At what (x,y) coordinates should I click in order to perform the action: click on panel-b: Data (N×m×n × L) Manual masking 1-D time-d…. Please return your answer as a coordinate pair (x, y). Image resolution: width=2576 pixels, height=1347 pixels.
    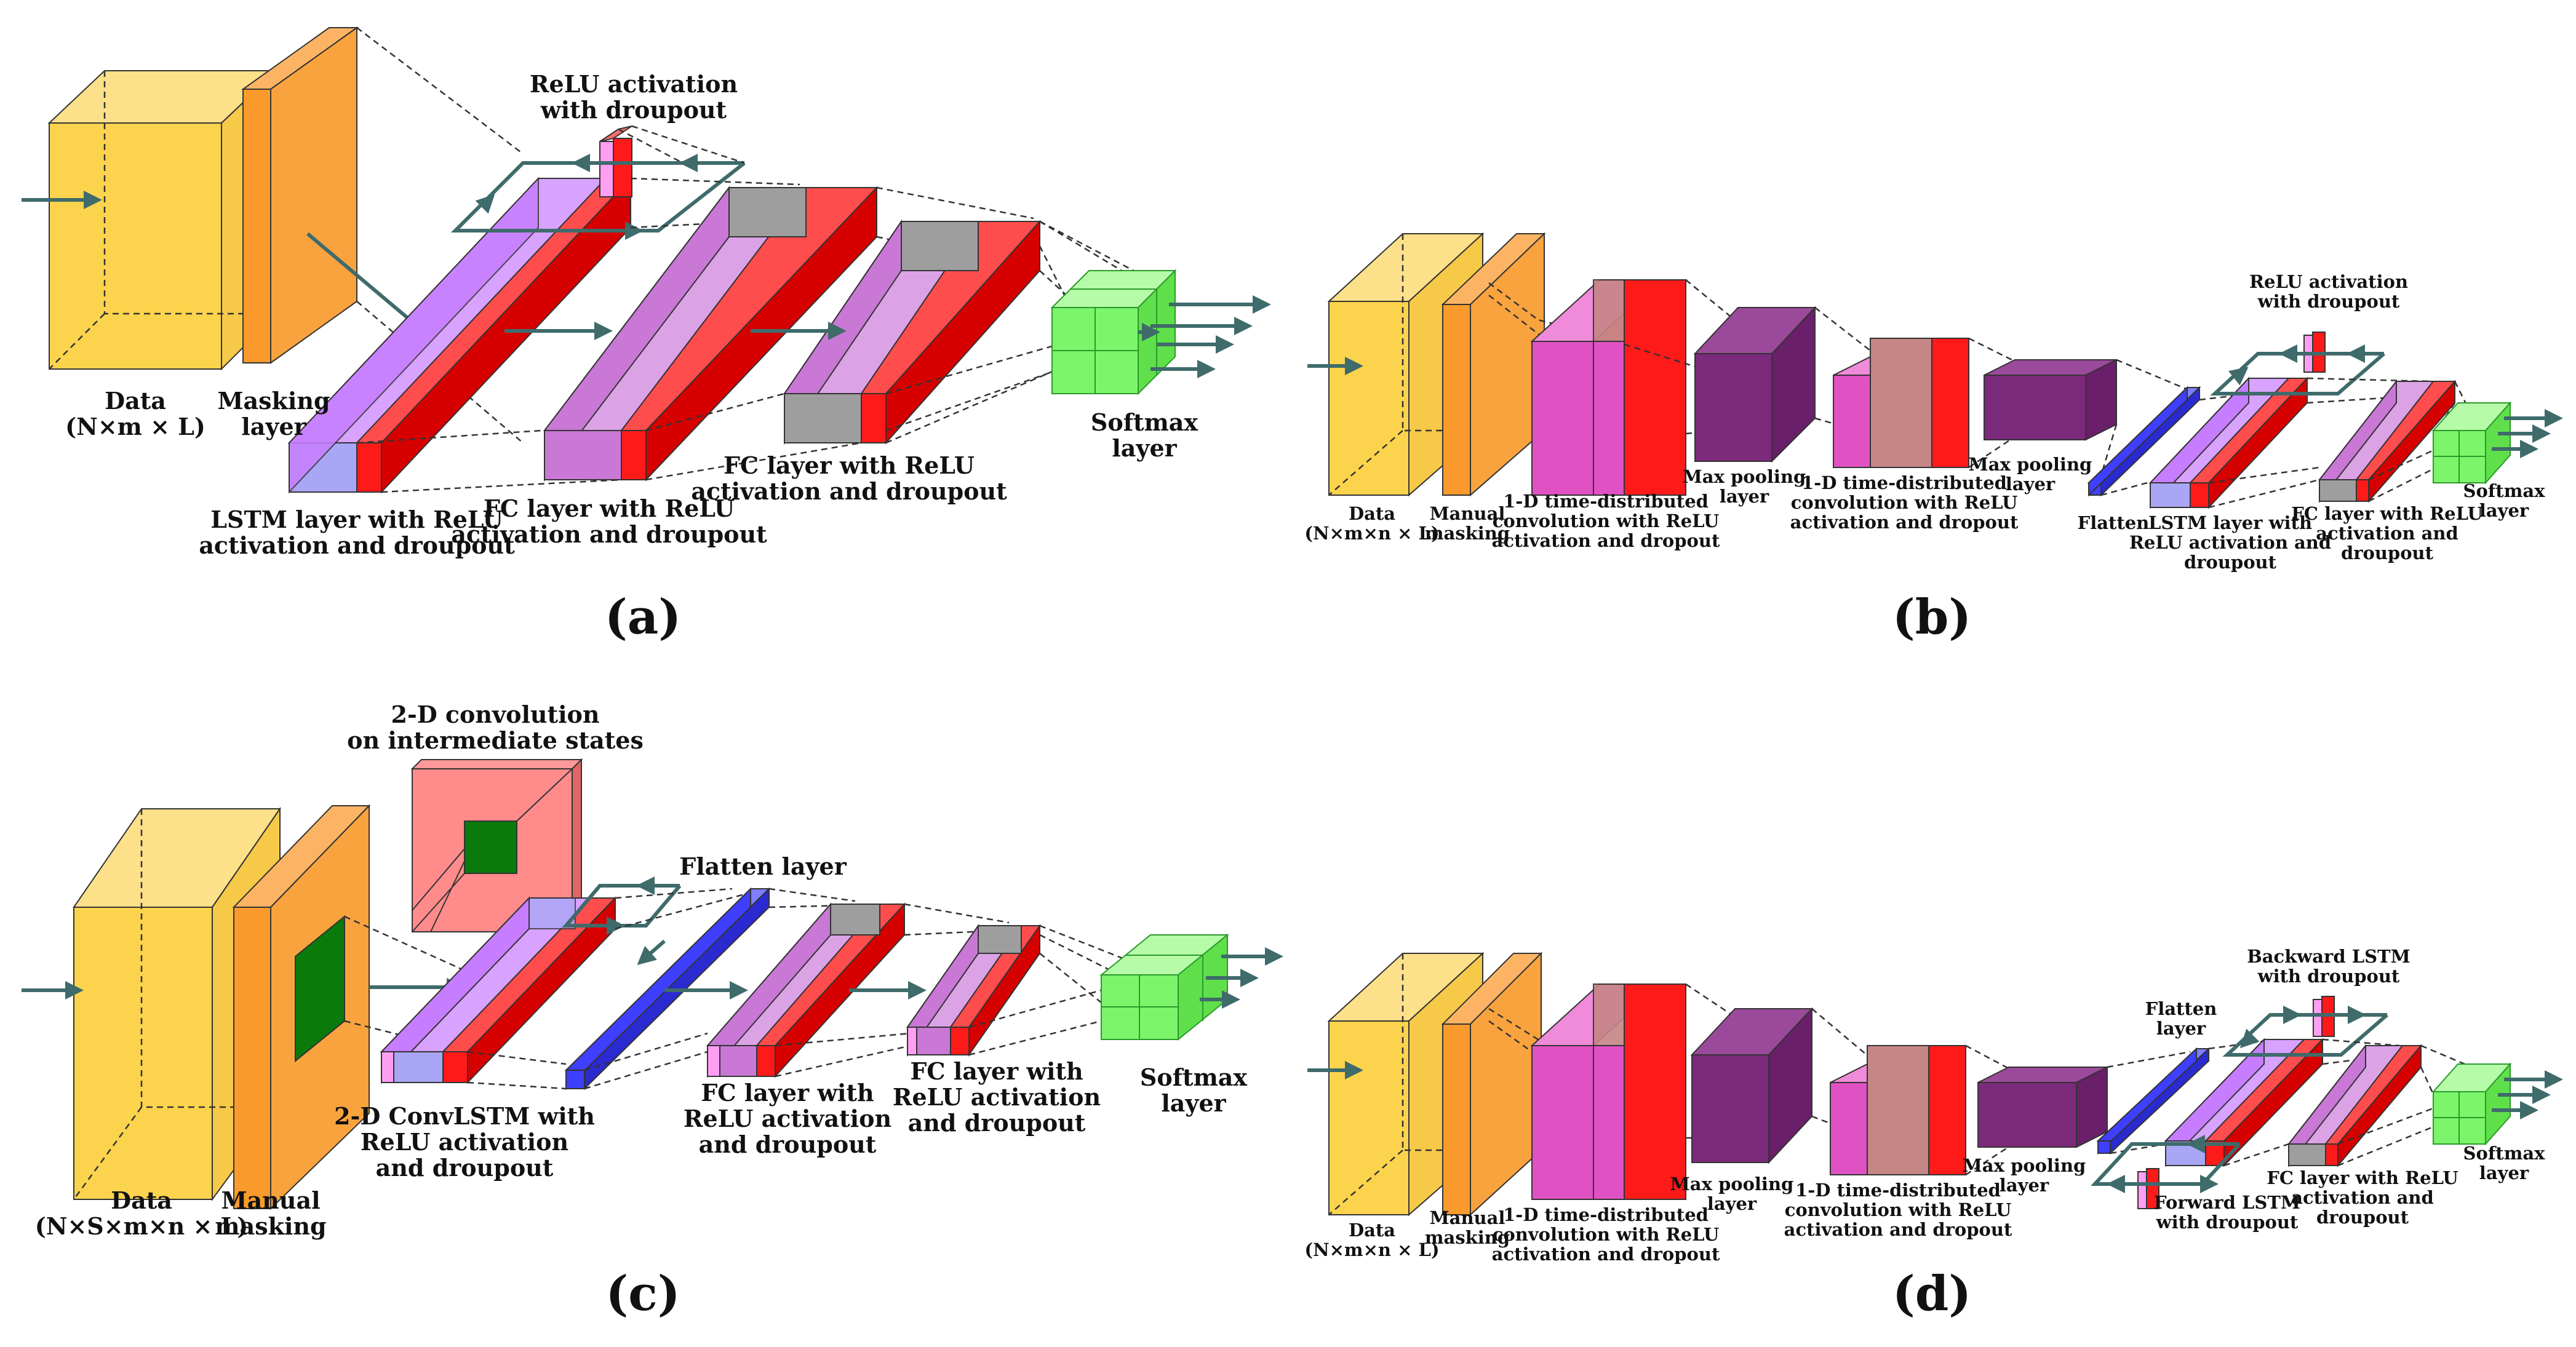
    Looking at the image, I should click on (1934, 438).